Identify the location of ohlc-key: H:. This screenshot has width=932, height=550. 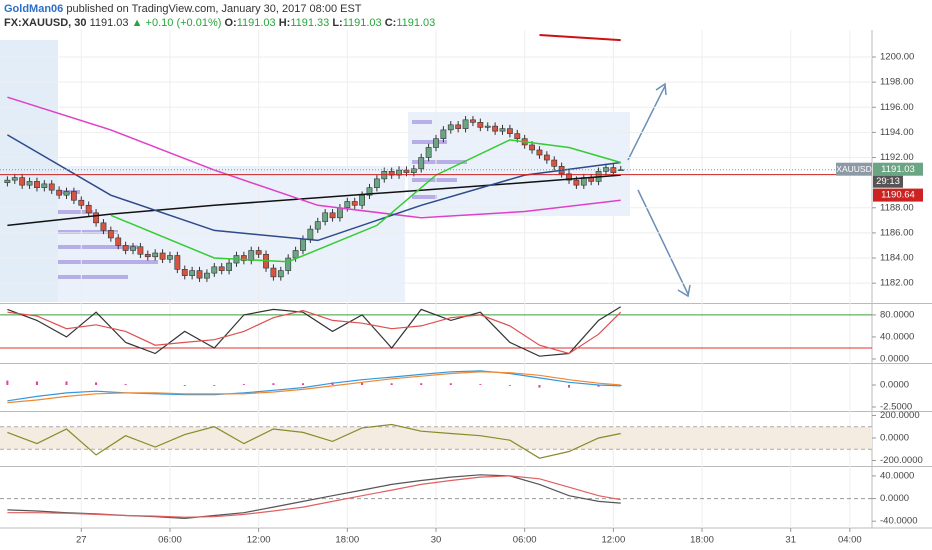
(284, 23).